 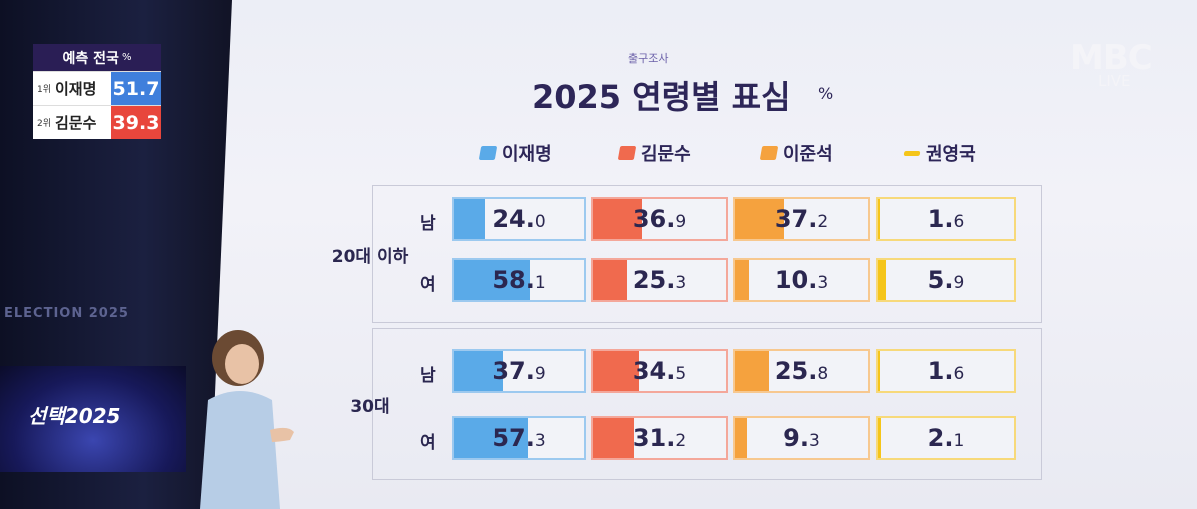 I want to click on result-value: 37. 2, so click(x=801, y=219).